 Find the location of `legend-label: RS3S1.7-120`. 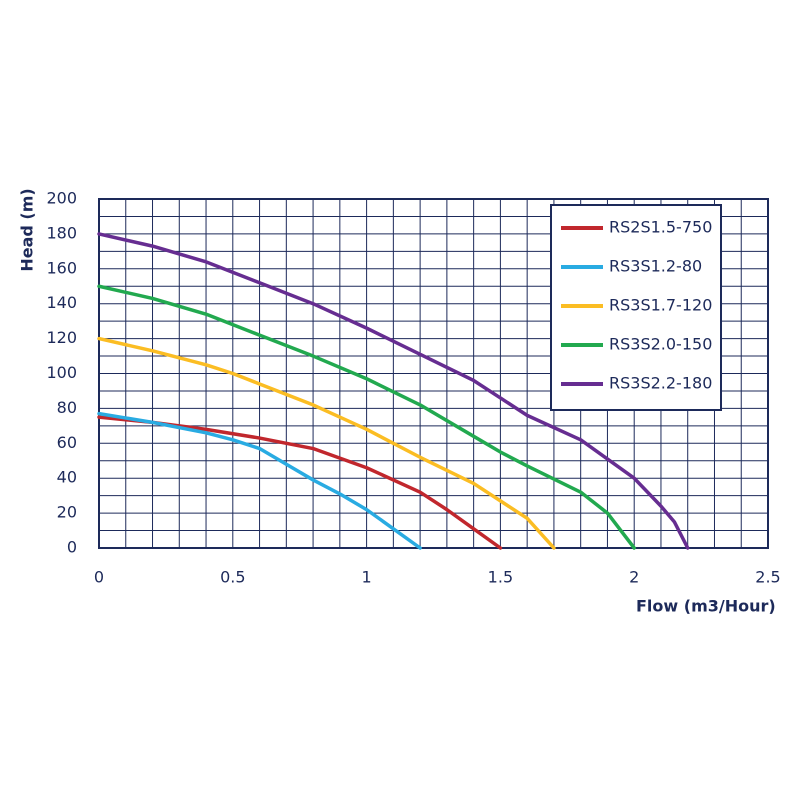

legend-label: RS3S1.7-120 is located at coordinates (660, 305).